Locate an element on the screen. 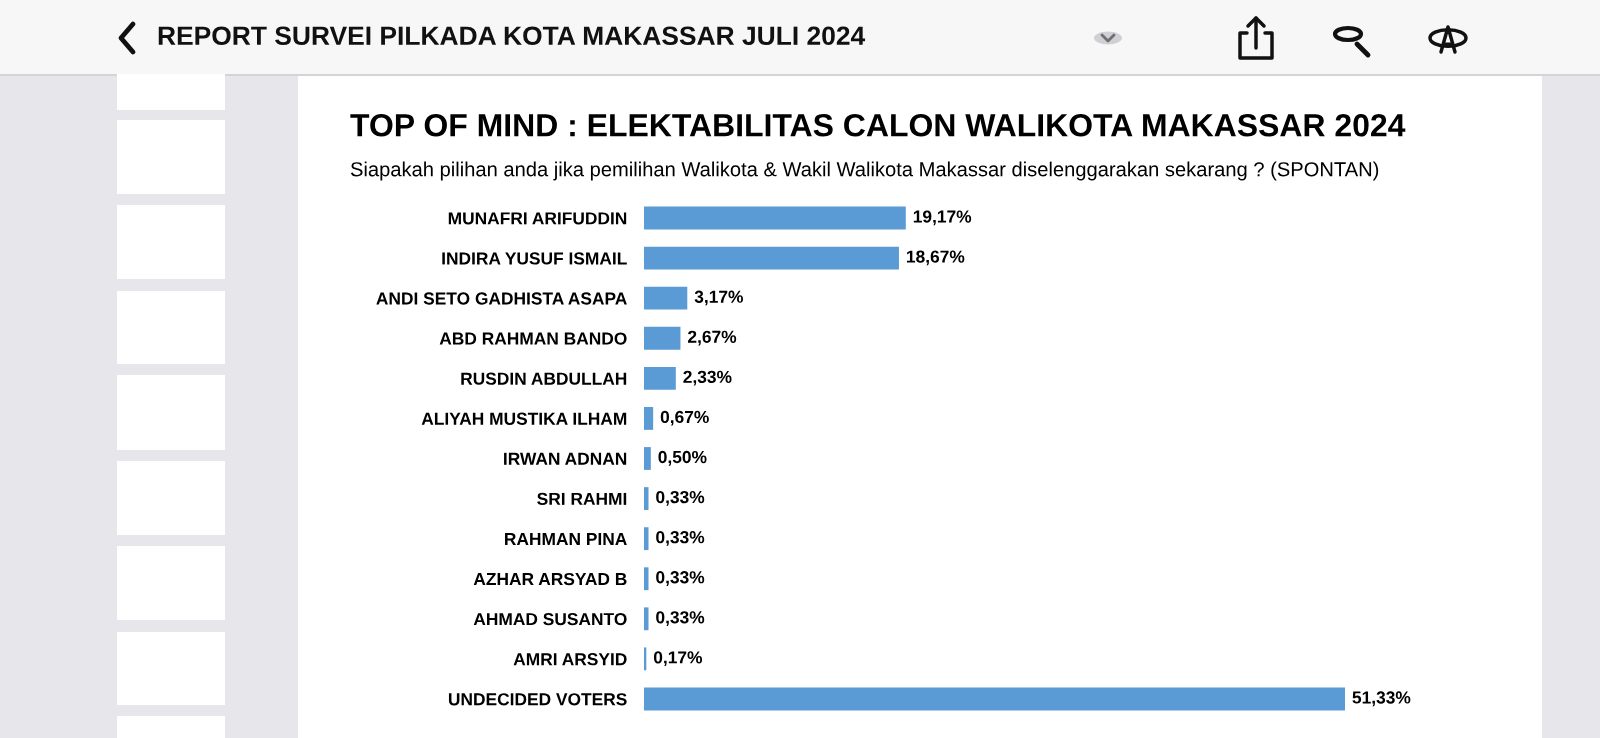 This screenshot has height=738, width=1600. y-tick-label: AZHAR ARSYAD B is located at coordinates (550, 579).